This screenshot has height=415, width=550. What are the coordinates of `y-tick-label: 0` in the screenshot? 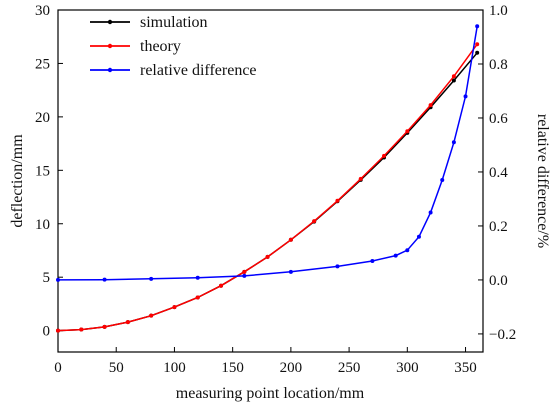 It's located at (47, 332).